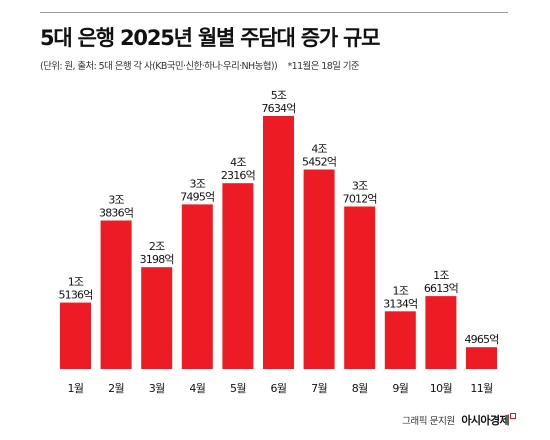  I want to click on data-label-10-1: 1조, so click(441, 275).